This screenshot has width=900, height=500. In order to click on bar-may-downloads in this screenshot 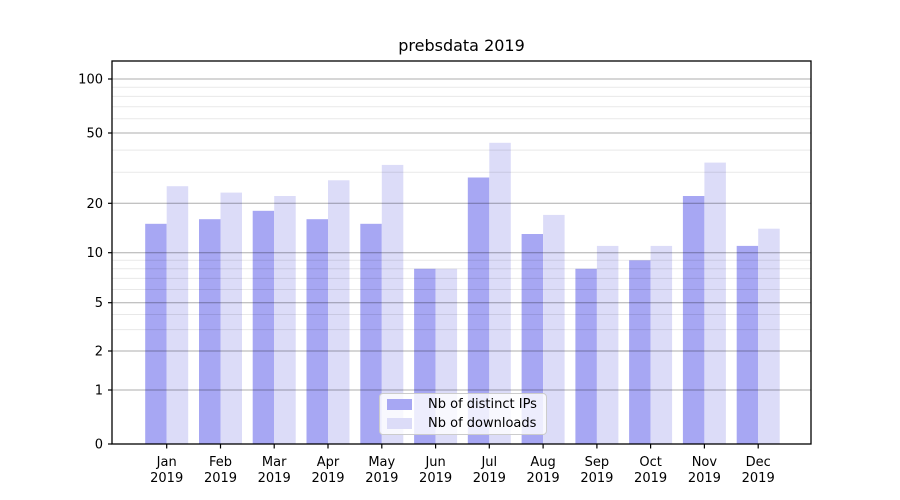, I will do `click(392, 304)`.